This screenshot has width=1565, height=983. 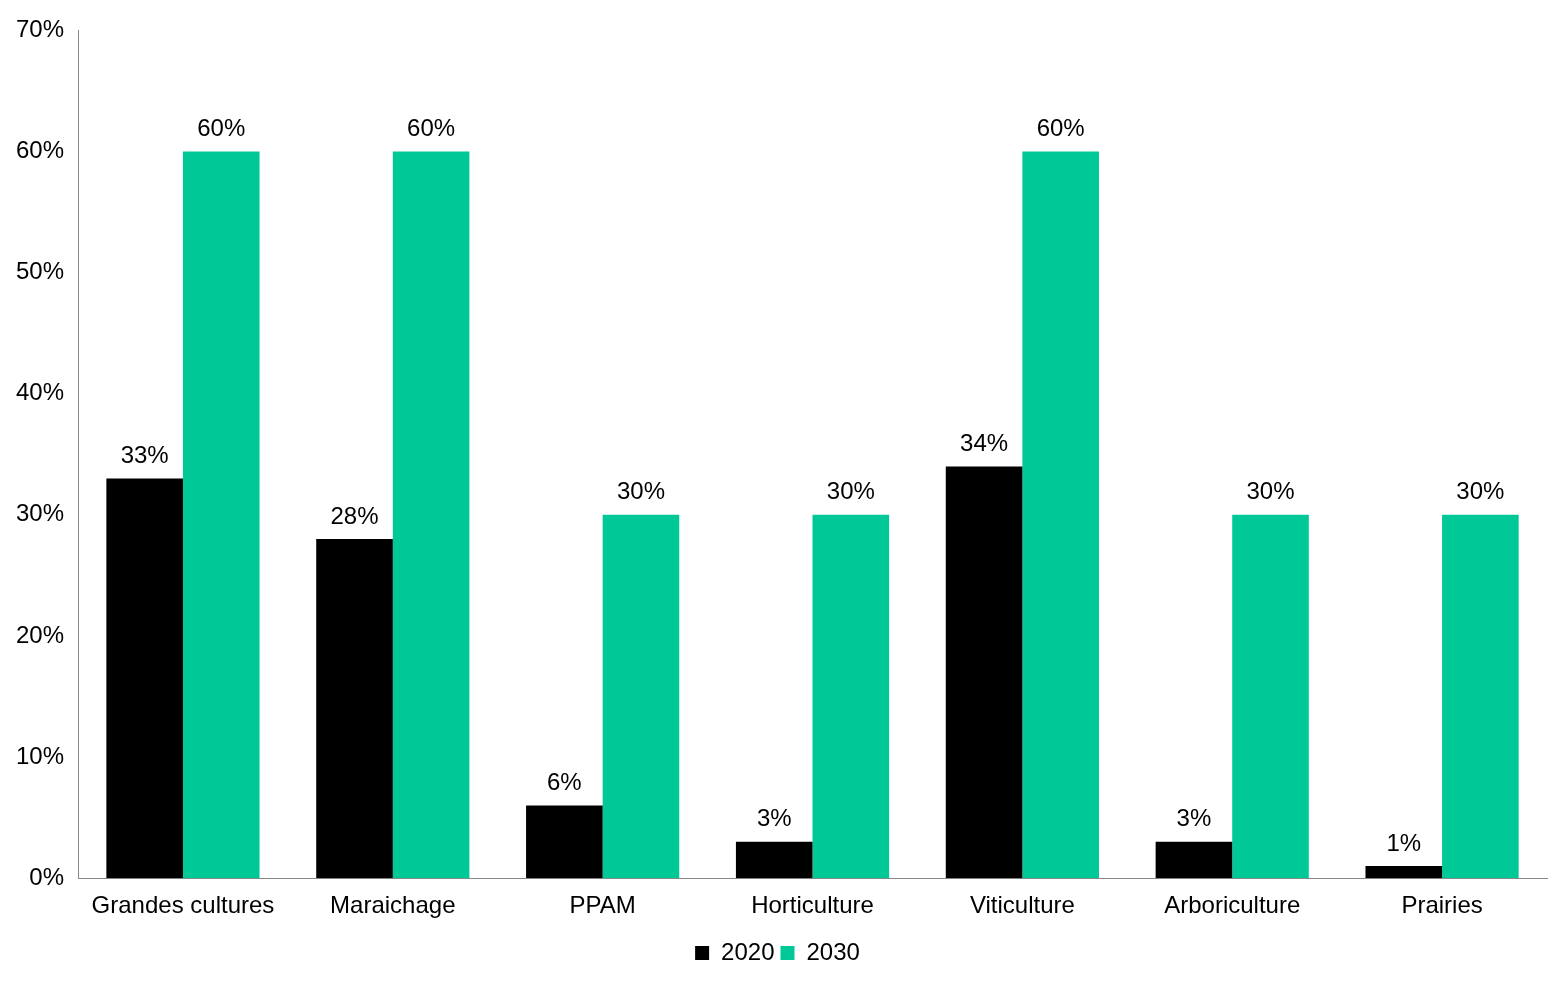 I want to click on y-tick-label: 70%, so click(x=40, y=29).